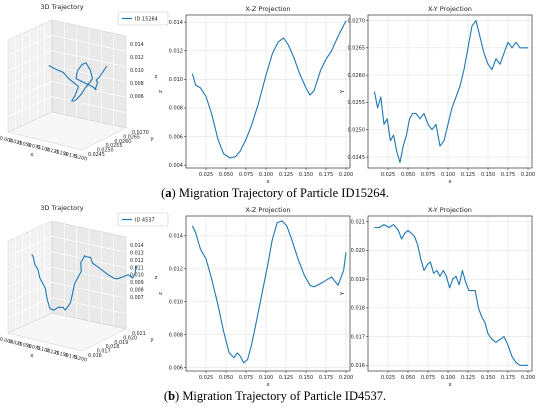 This screenshot has height=409, width=550. I want to click on y-axis-label: y, so click(152, 340).